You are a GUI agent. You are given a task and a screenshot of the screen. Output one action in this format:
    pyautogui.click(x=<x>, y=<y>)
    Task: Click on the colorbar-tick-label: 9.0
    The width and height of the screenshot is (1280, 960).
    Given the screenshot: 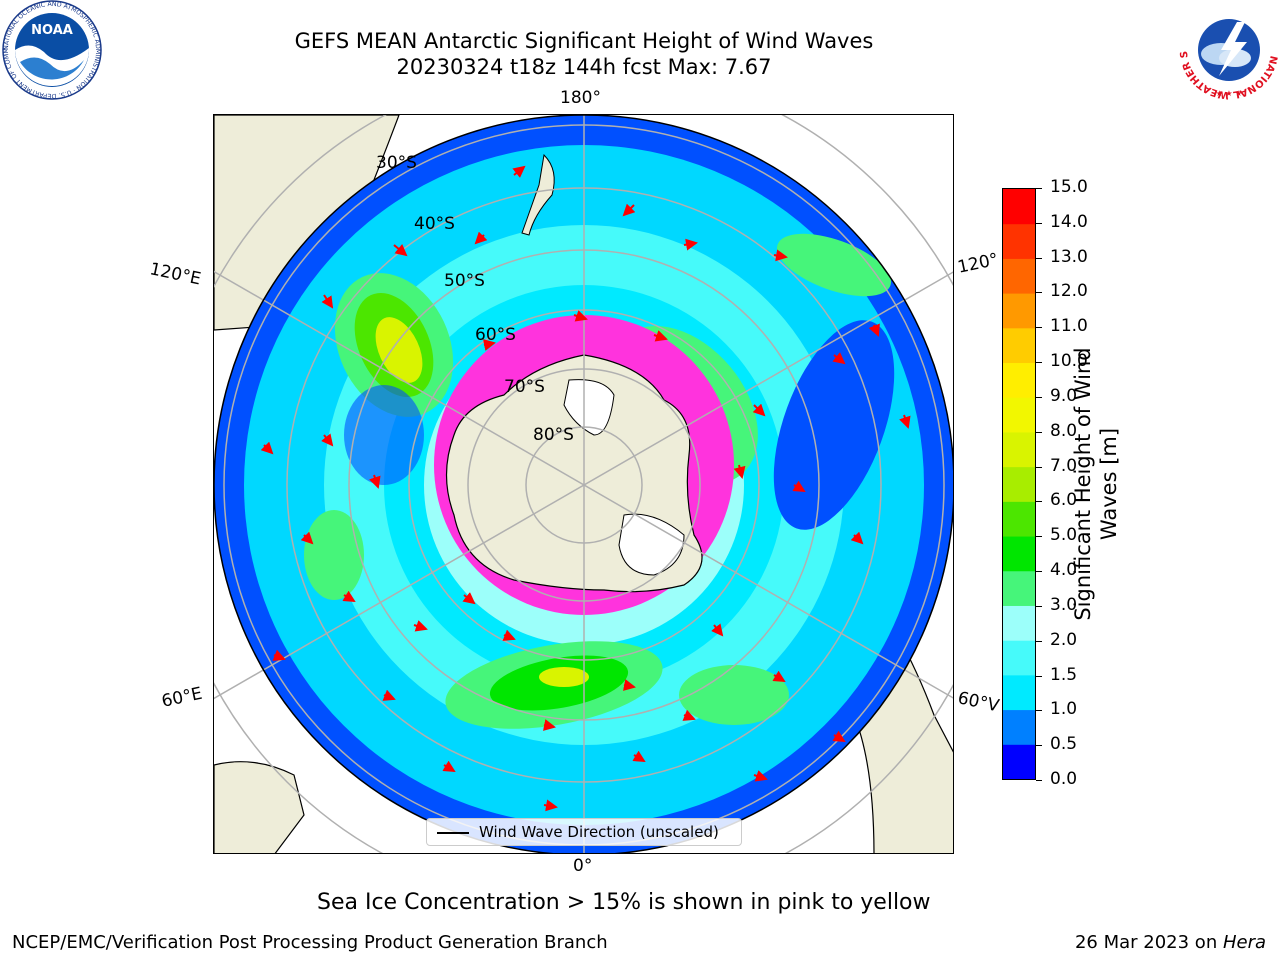 What is the action you would take?
    pyautogui.click(x=1064, y=395)
    